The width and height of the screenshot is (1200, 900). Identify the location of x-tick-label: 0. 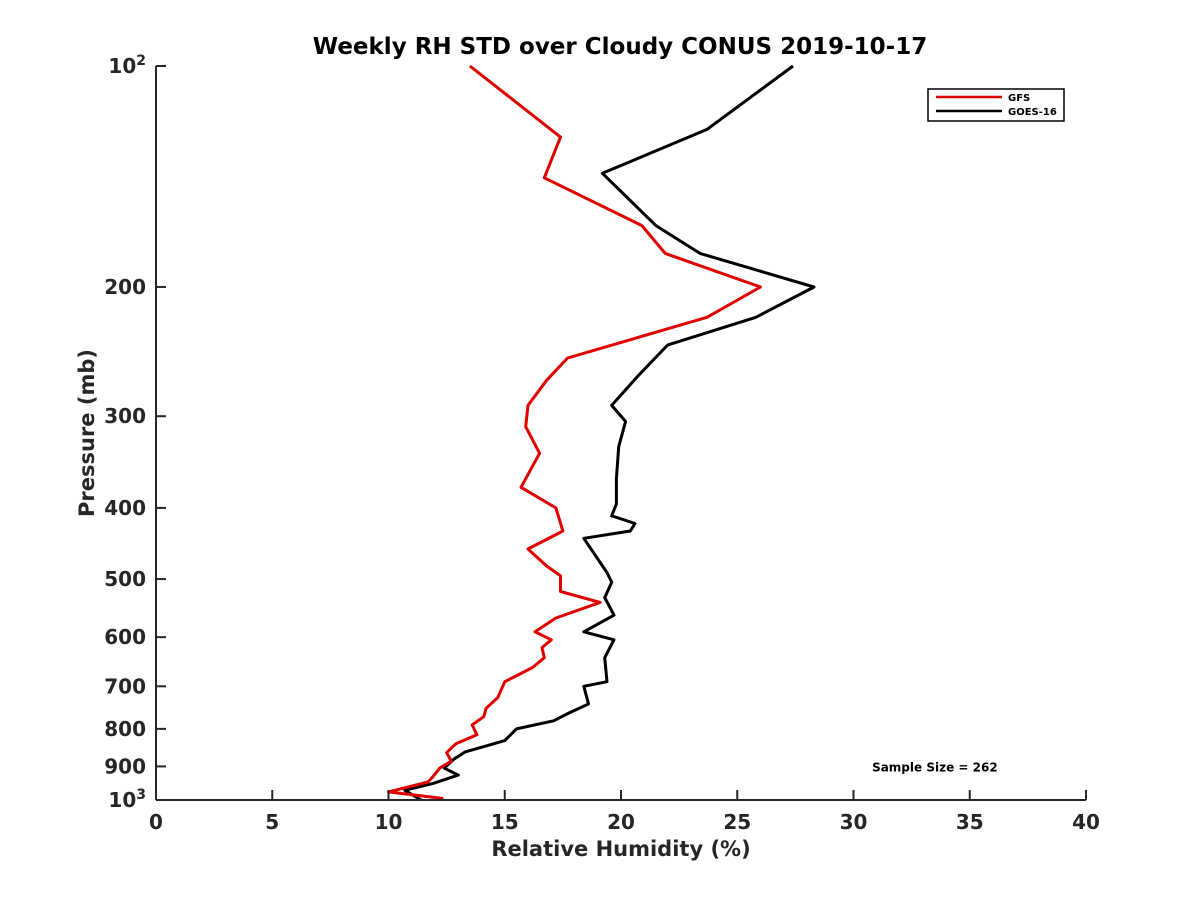
(156, 822).